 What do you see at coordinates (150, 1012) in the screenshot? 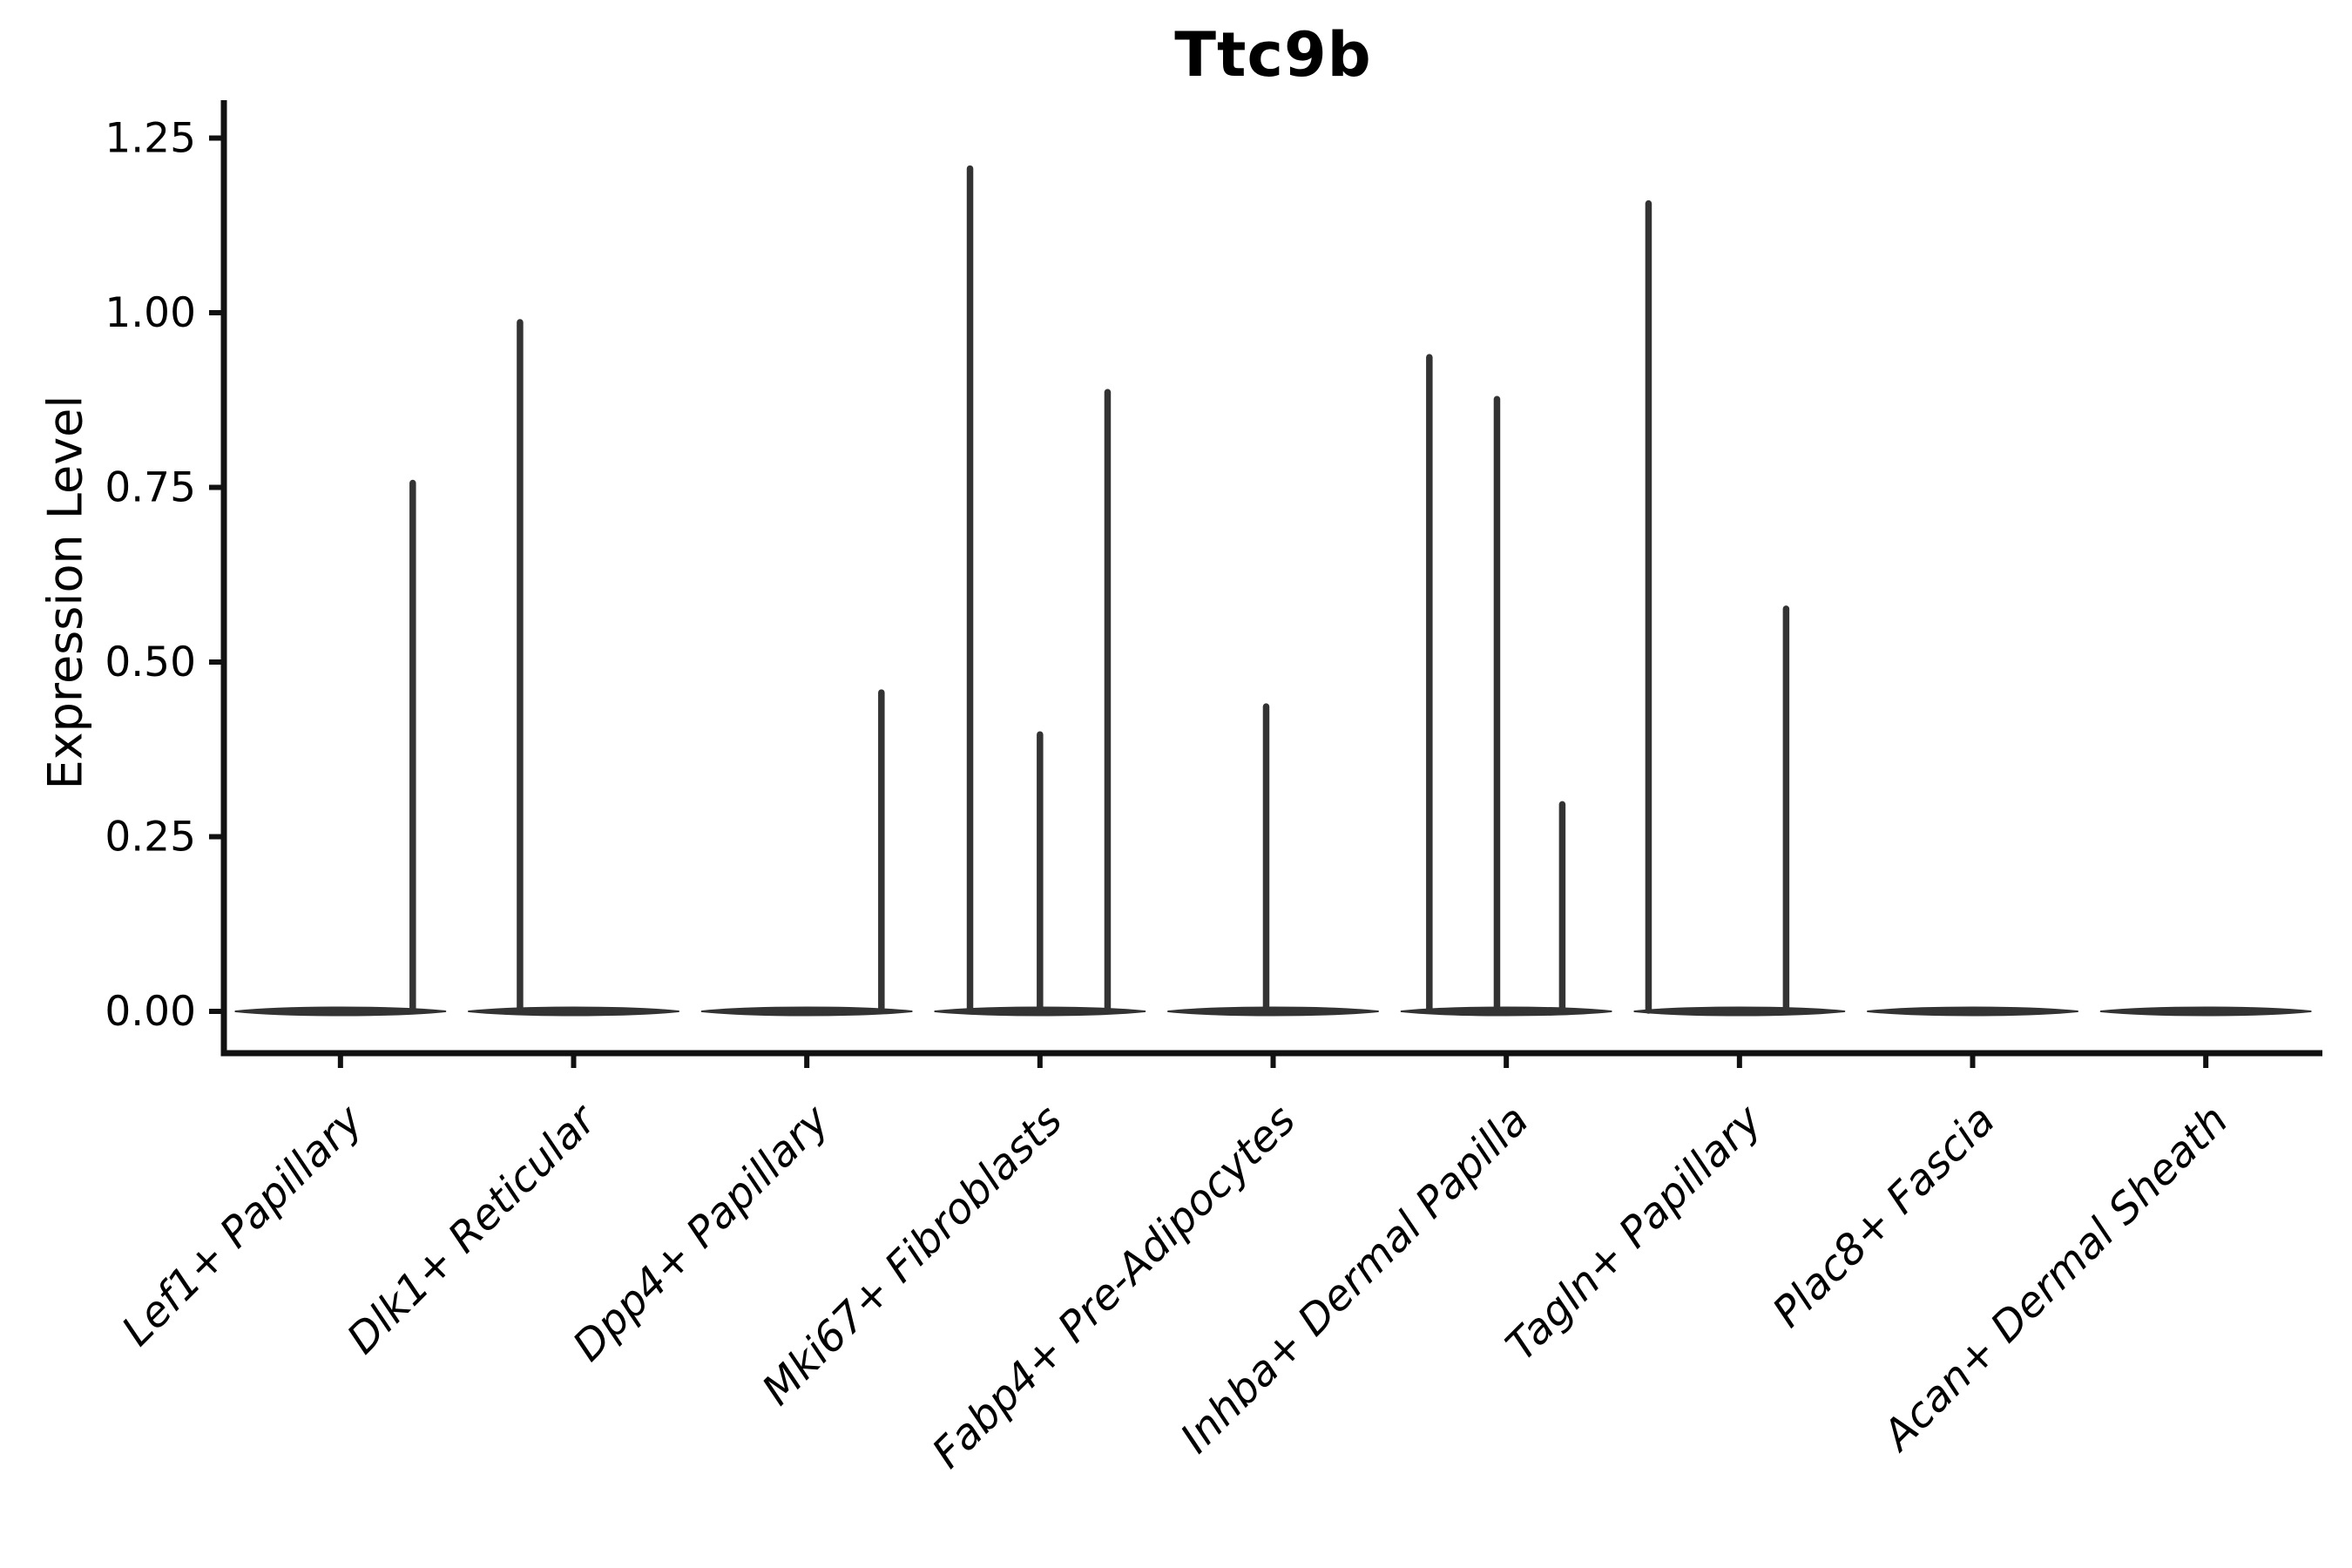
I see `y-tick-label: 0.00` at bounding box center [150, 1012].